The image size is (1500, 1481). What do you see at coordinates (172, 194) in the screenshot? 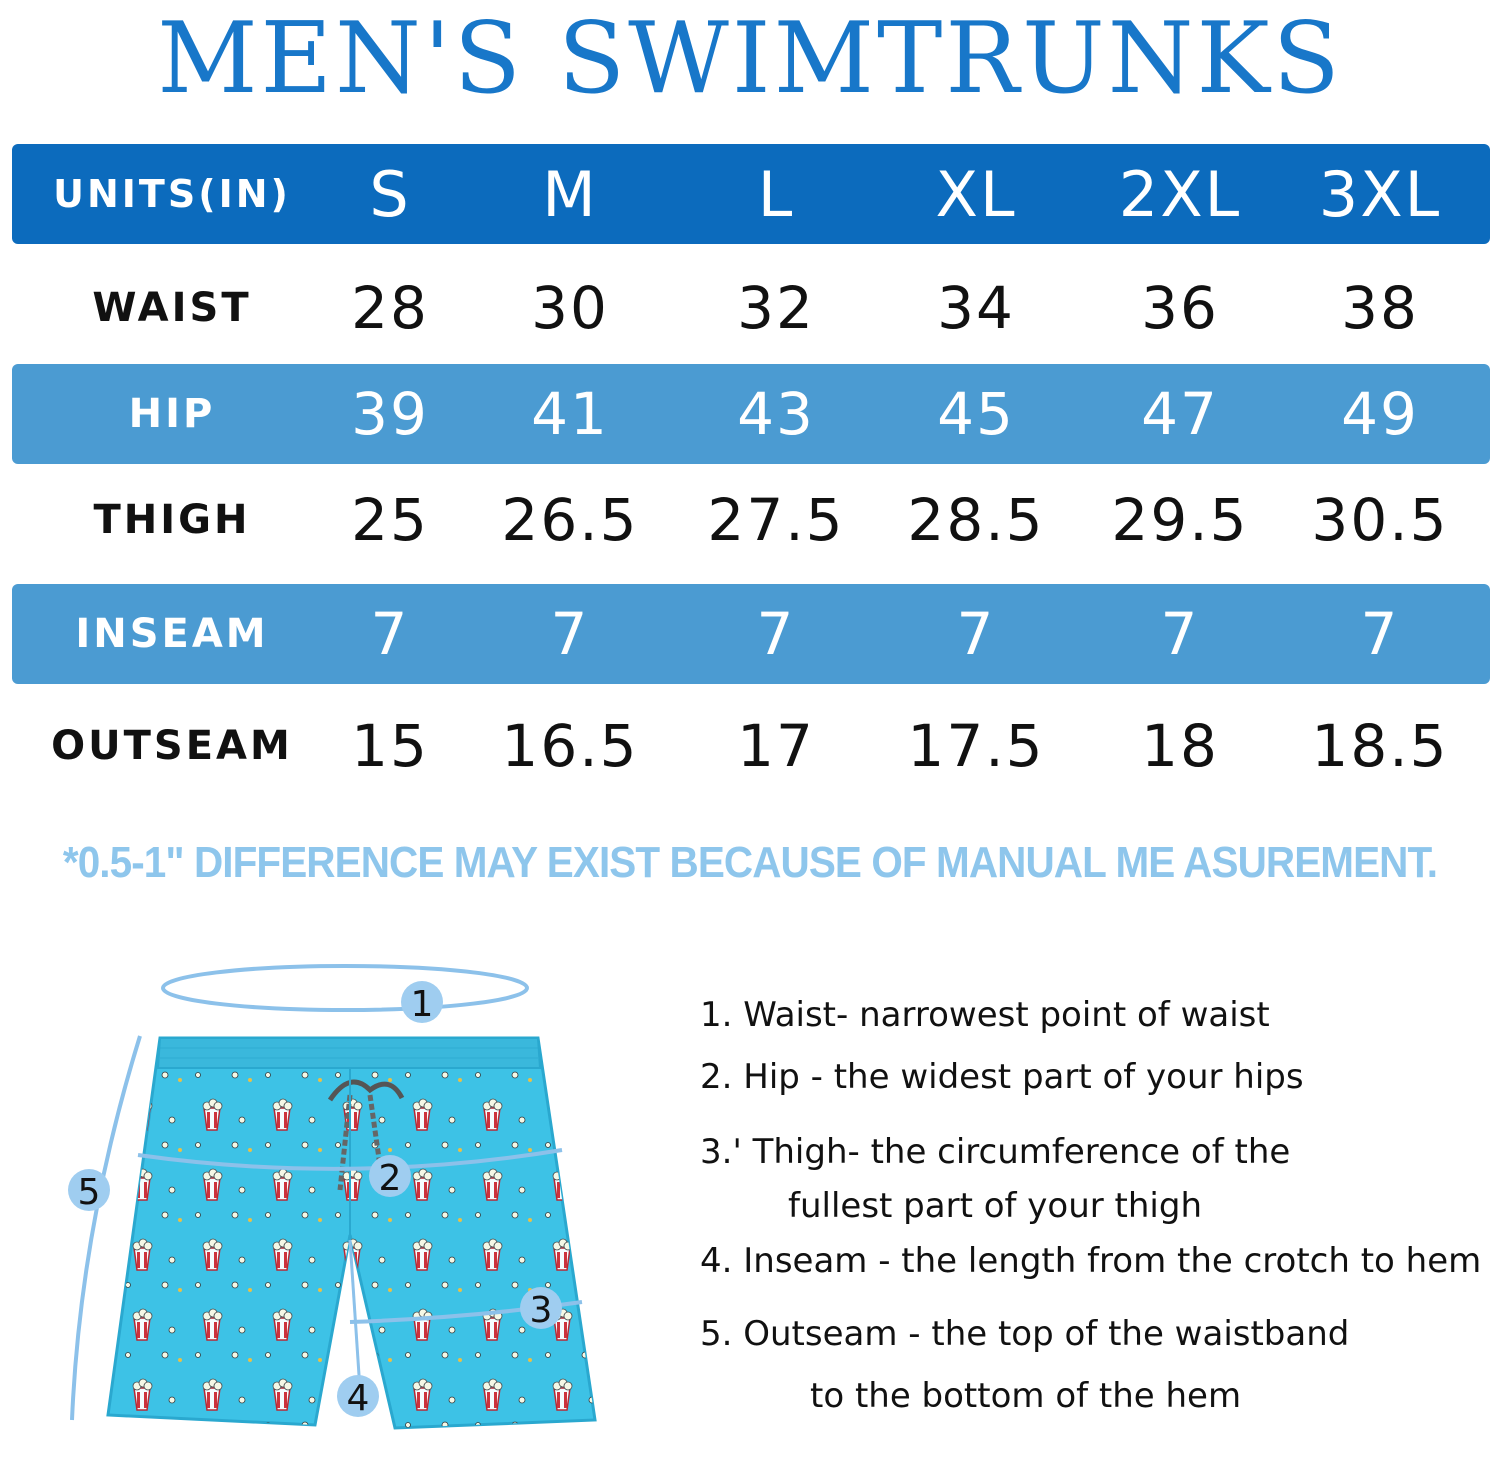
I see `header-units-label: UNITS(IN)` at bounding box center [172, 194].